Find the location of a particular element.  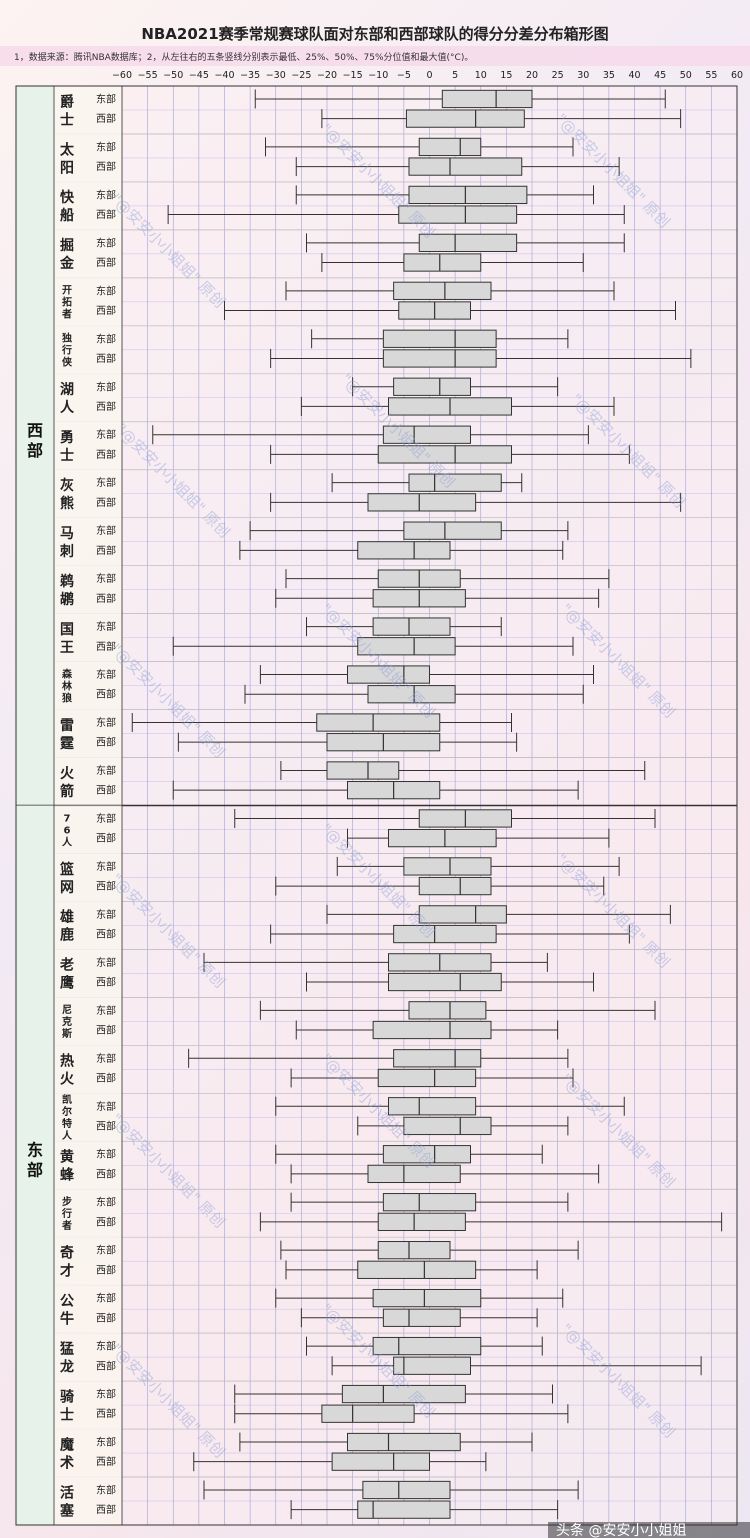

team-name: 术 is located at coordinates (67, 1462).